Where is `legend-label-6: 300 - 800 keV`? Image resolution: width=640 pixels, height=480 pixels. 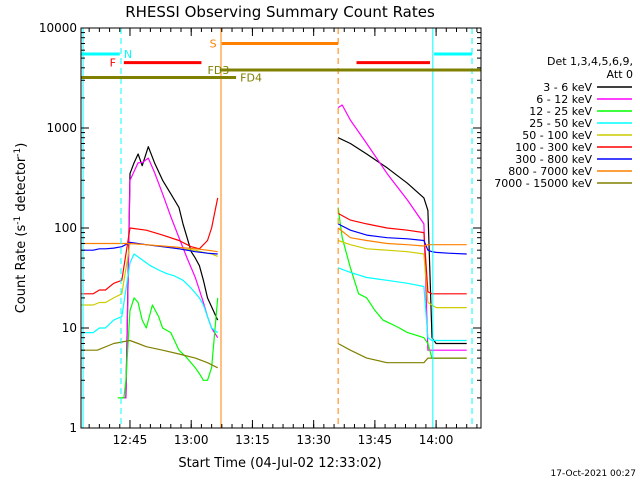
legend-label-6: 300 - 800 keV is located at coordinates (553, 159).